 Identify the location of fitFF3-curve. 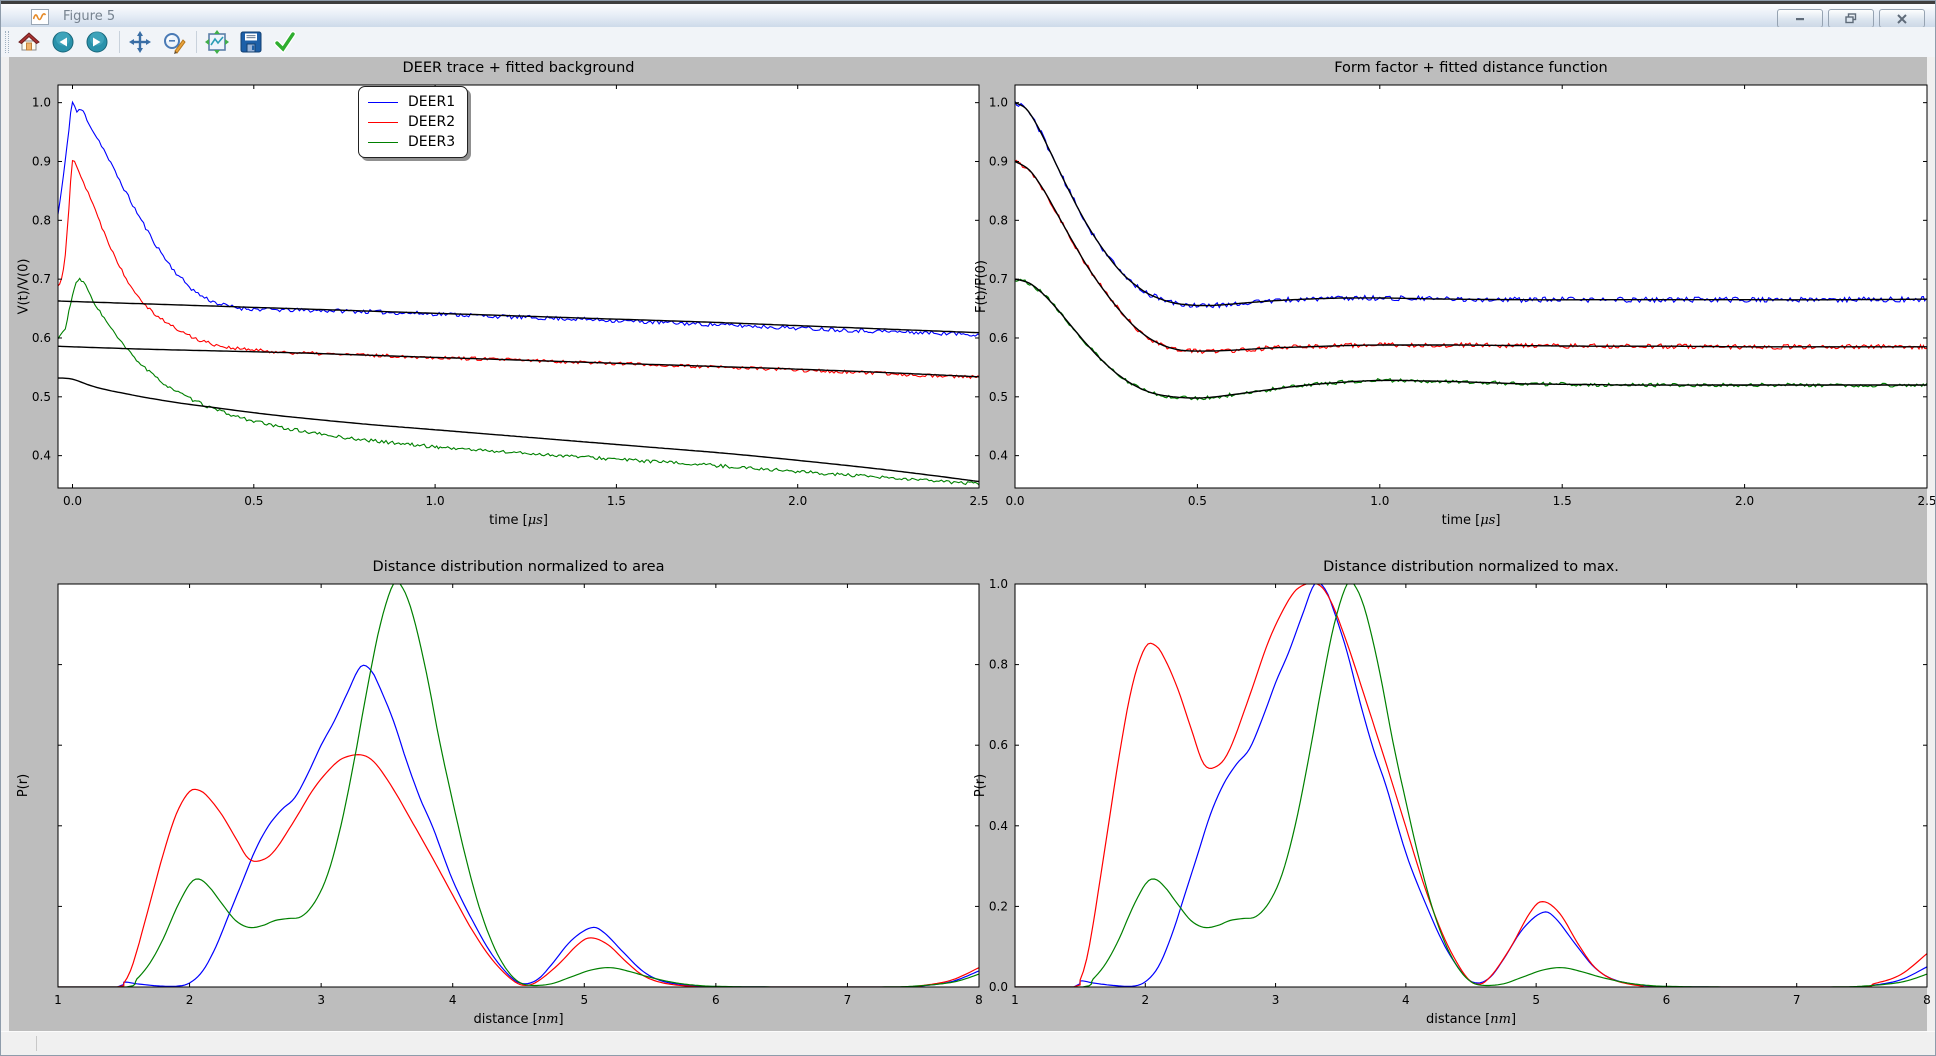
(1471, 338).